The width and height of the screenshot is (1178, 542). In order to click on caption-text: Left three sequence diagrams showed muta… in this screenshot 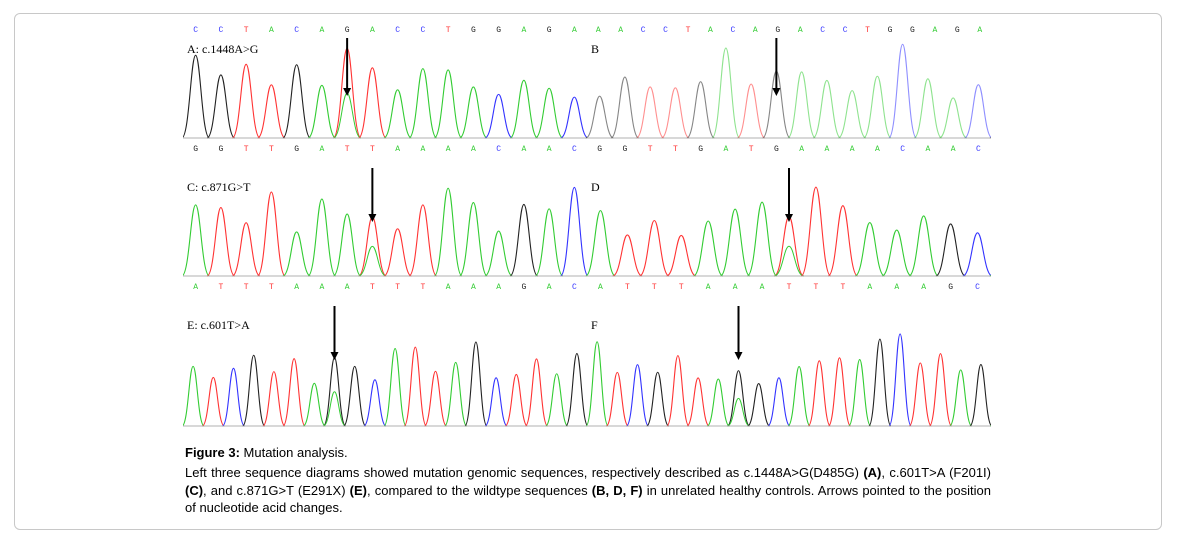, I will do `click(524, 472)`.